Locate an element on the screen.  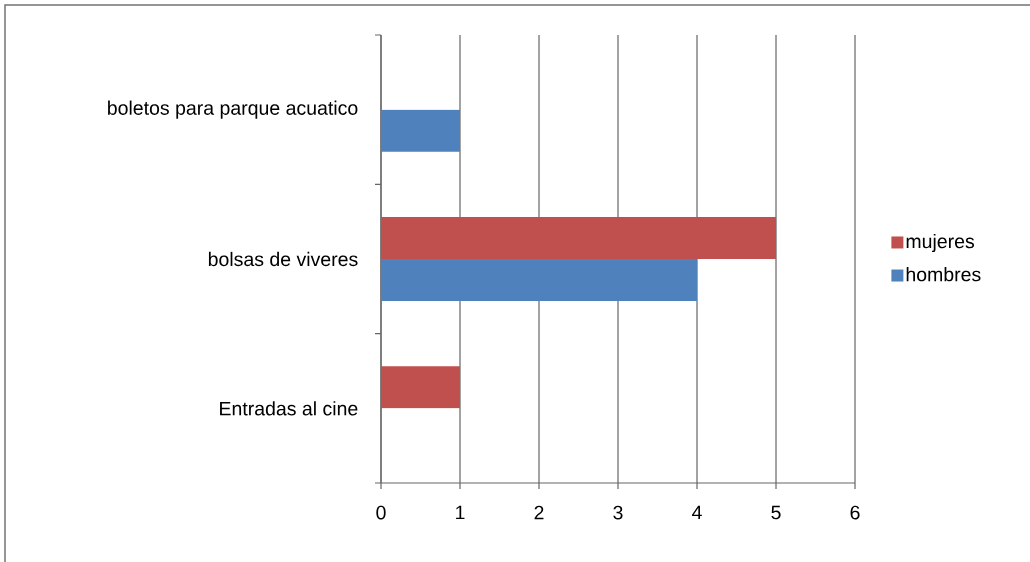
x-tick-label: 0 is located at coordinates (381, 512).